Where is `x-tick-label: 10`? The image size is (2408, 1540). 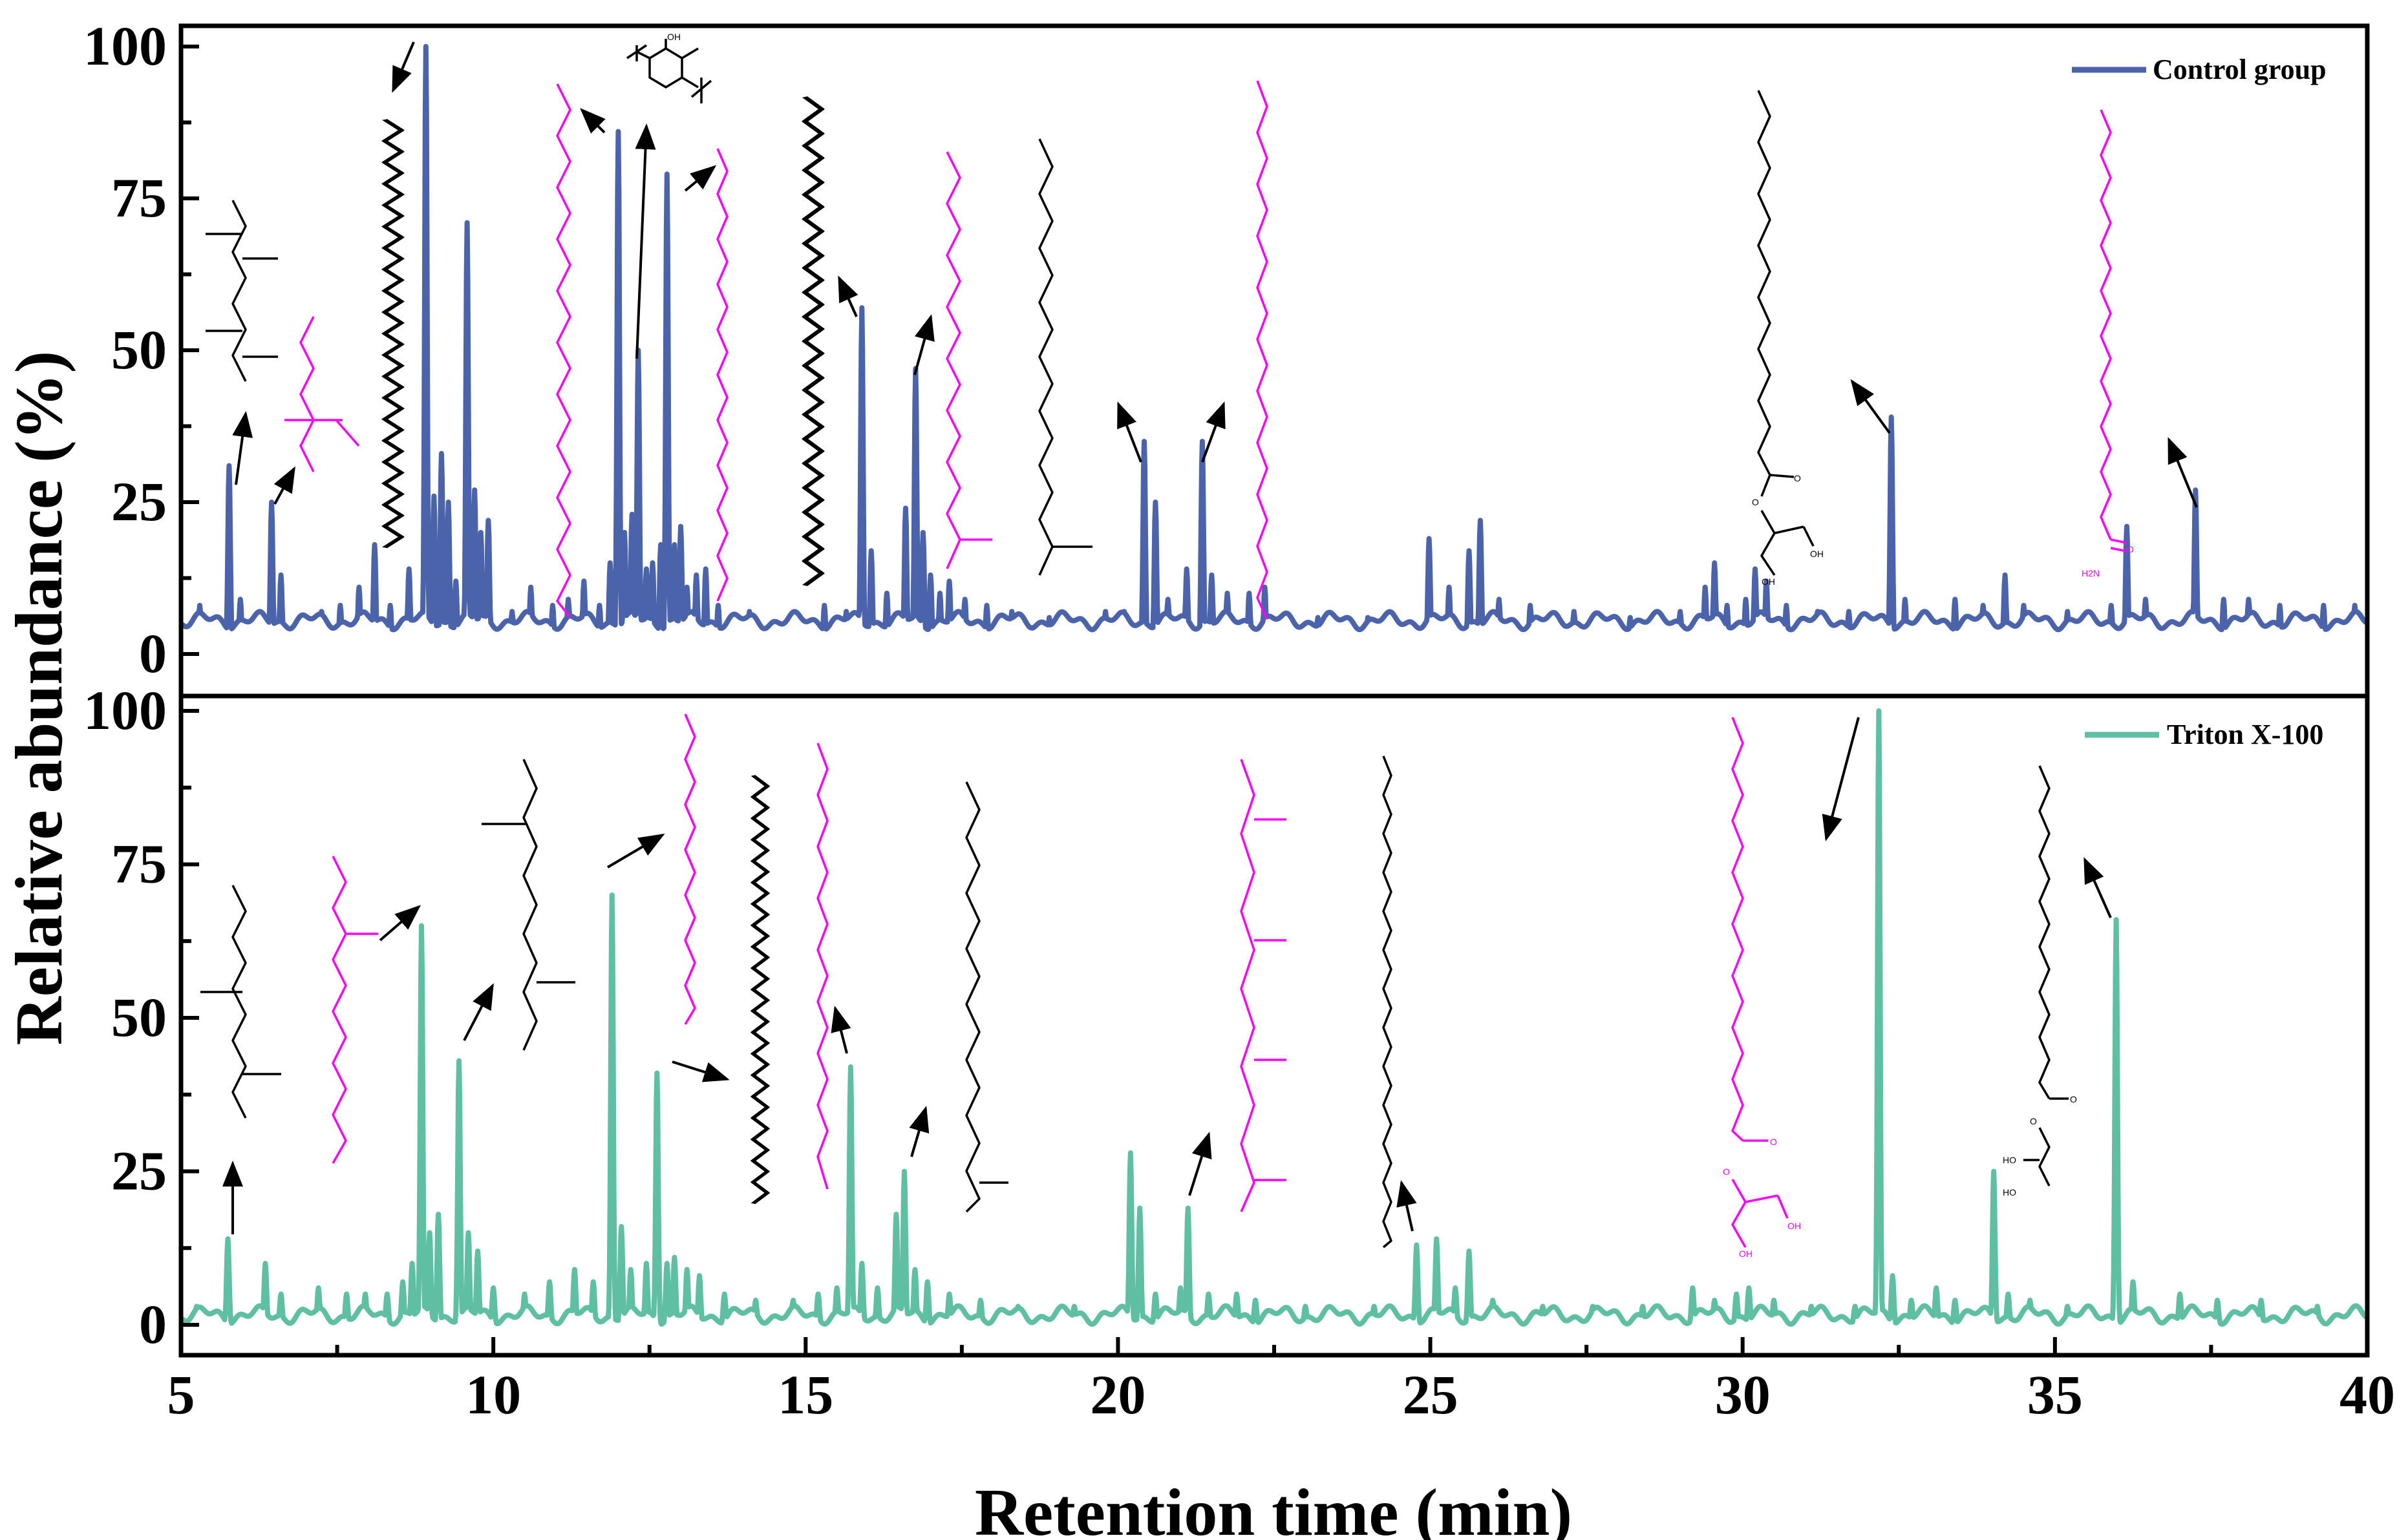 x-tick-label: 10 is located at coordinates (493, 1395).